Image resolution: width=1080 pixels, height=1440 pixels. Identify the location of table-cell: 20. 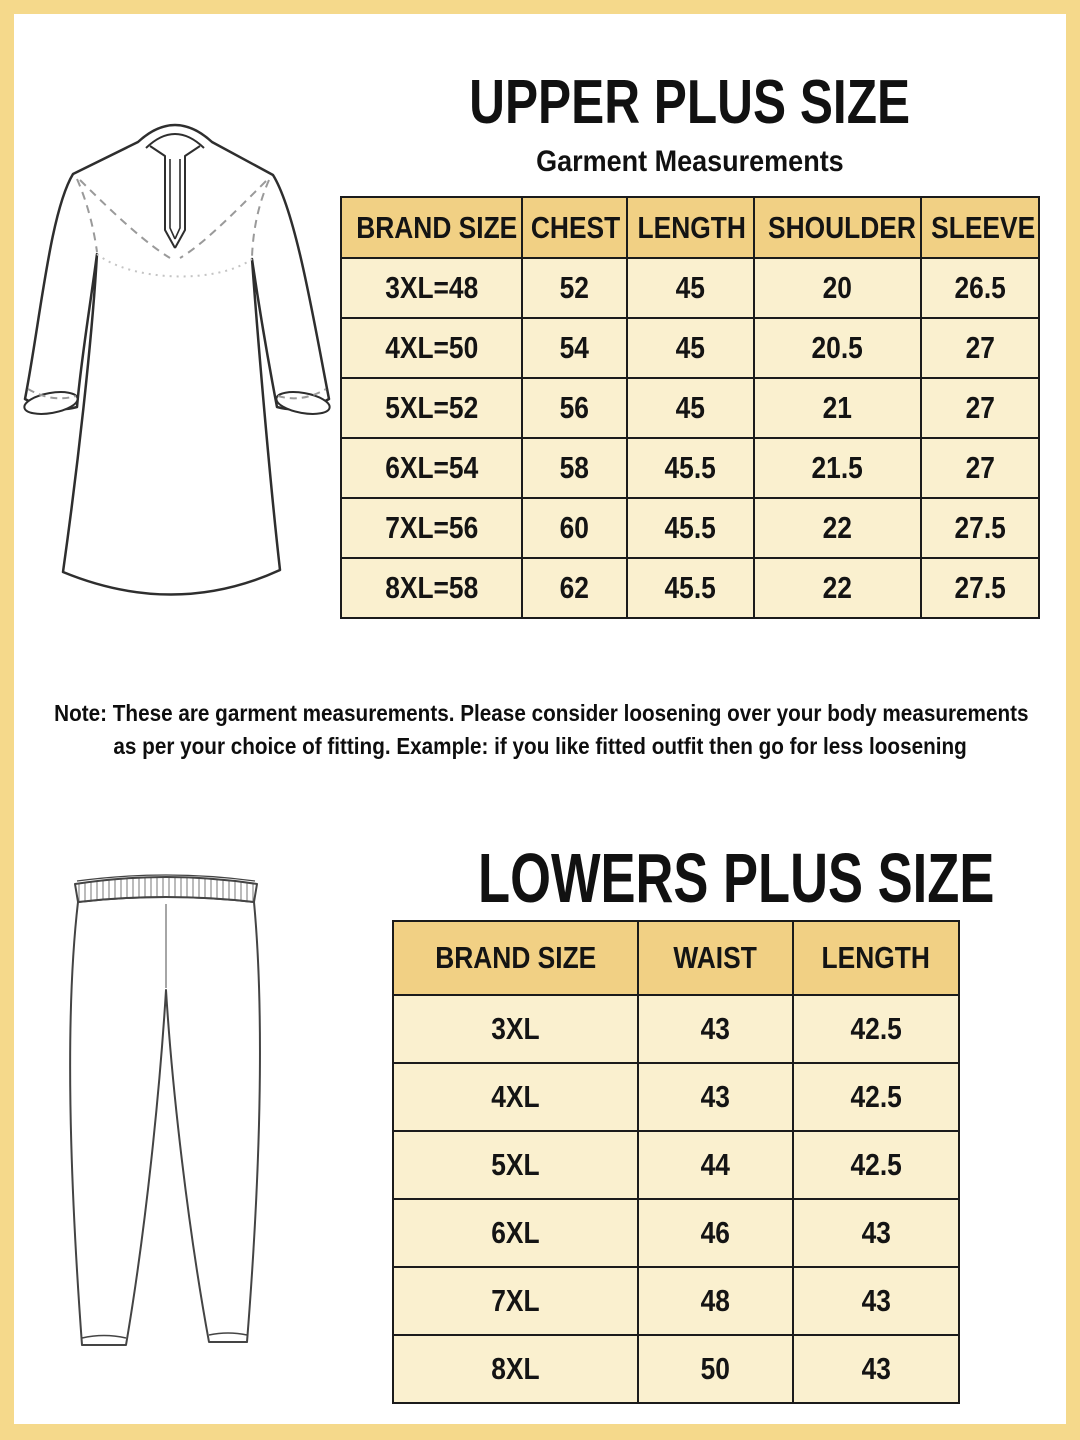
(837, 288).